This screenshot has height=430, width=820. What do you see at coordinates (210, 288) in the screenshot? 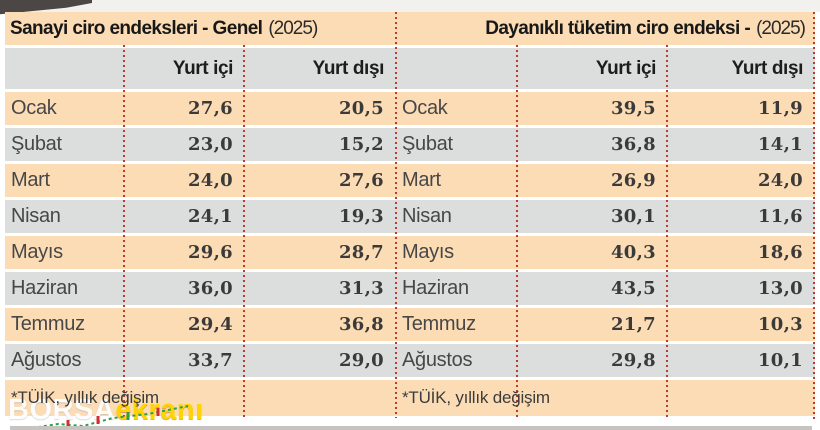
I see `domestic-value: 36,0` at bounding box center [210, 288].